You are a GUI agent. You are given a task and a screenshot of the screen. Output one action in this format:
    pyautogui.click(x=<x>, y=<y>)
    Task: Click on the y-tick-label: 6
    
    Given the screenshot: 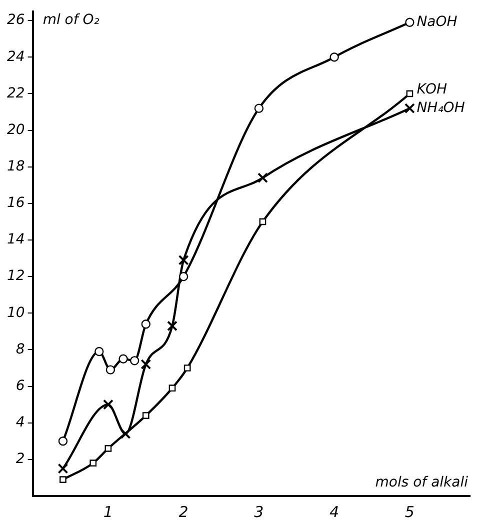 What is the action you would take?
    pyautogui.click(x=20, y=386)
    